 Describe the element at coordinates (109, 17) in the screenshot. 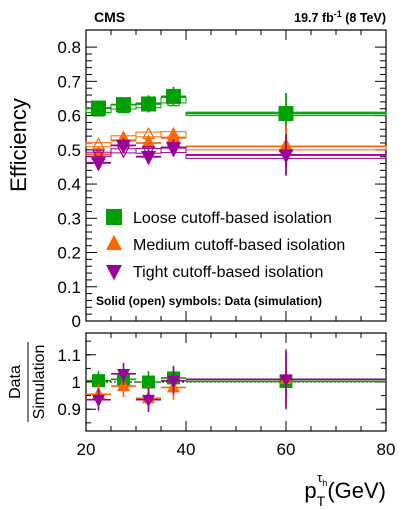

I see `experiment-label: CMS` at that location.